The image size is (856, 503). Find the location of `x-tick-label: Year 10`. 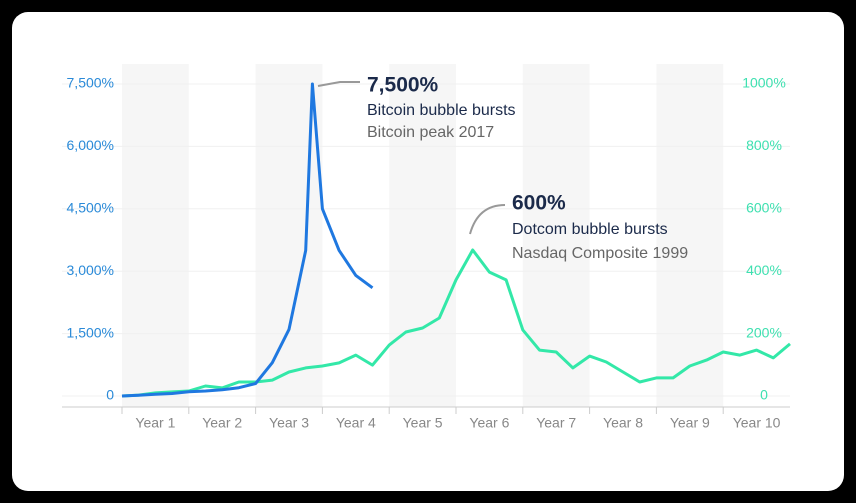

x-tick-label: Year 10 is located at coordinates (757, 423).